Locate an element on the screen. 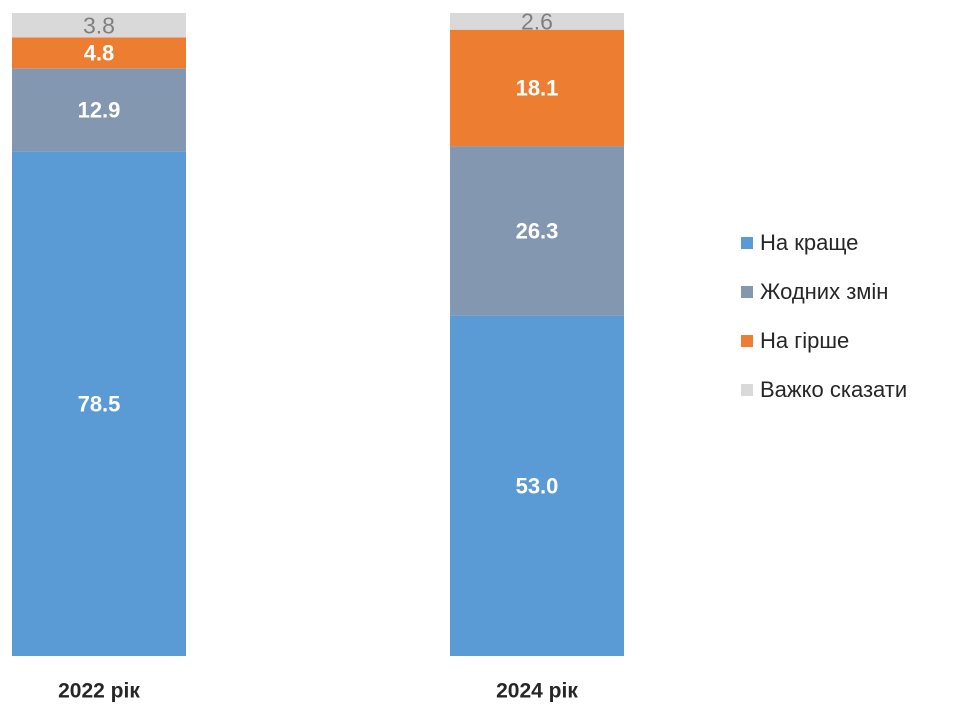 The width and height of the screenshot is (962, 704). data-label: 3.8 is located at coordinates (99, 25).